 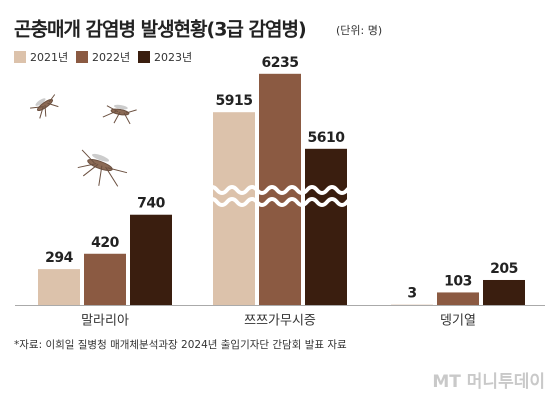 I want to click on value-label: 420, so click(x=105, y=243).